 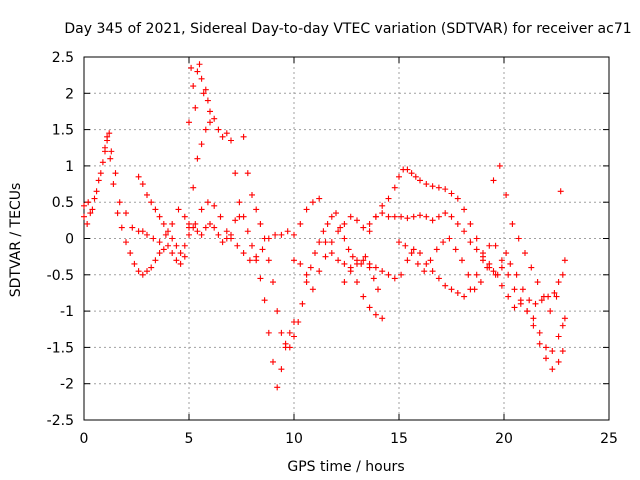 I want to click on series-s8, so click(x=480, y=238).